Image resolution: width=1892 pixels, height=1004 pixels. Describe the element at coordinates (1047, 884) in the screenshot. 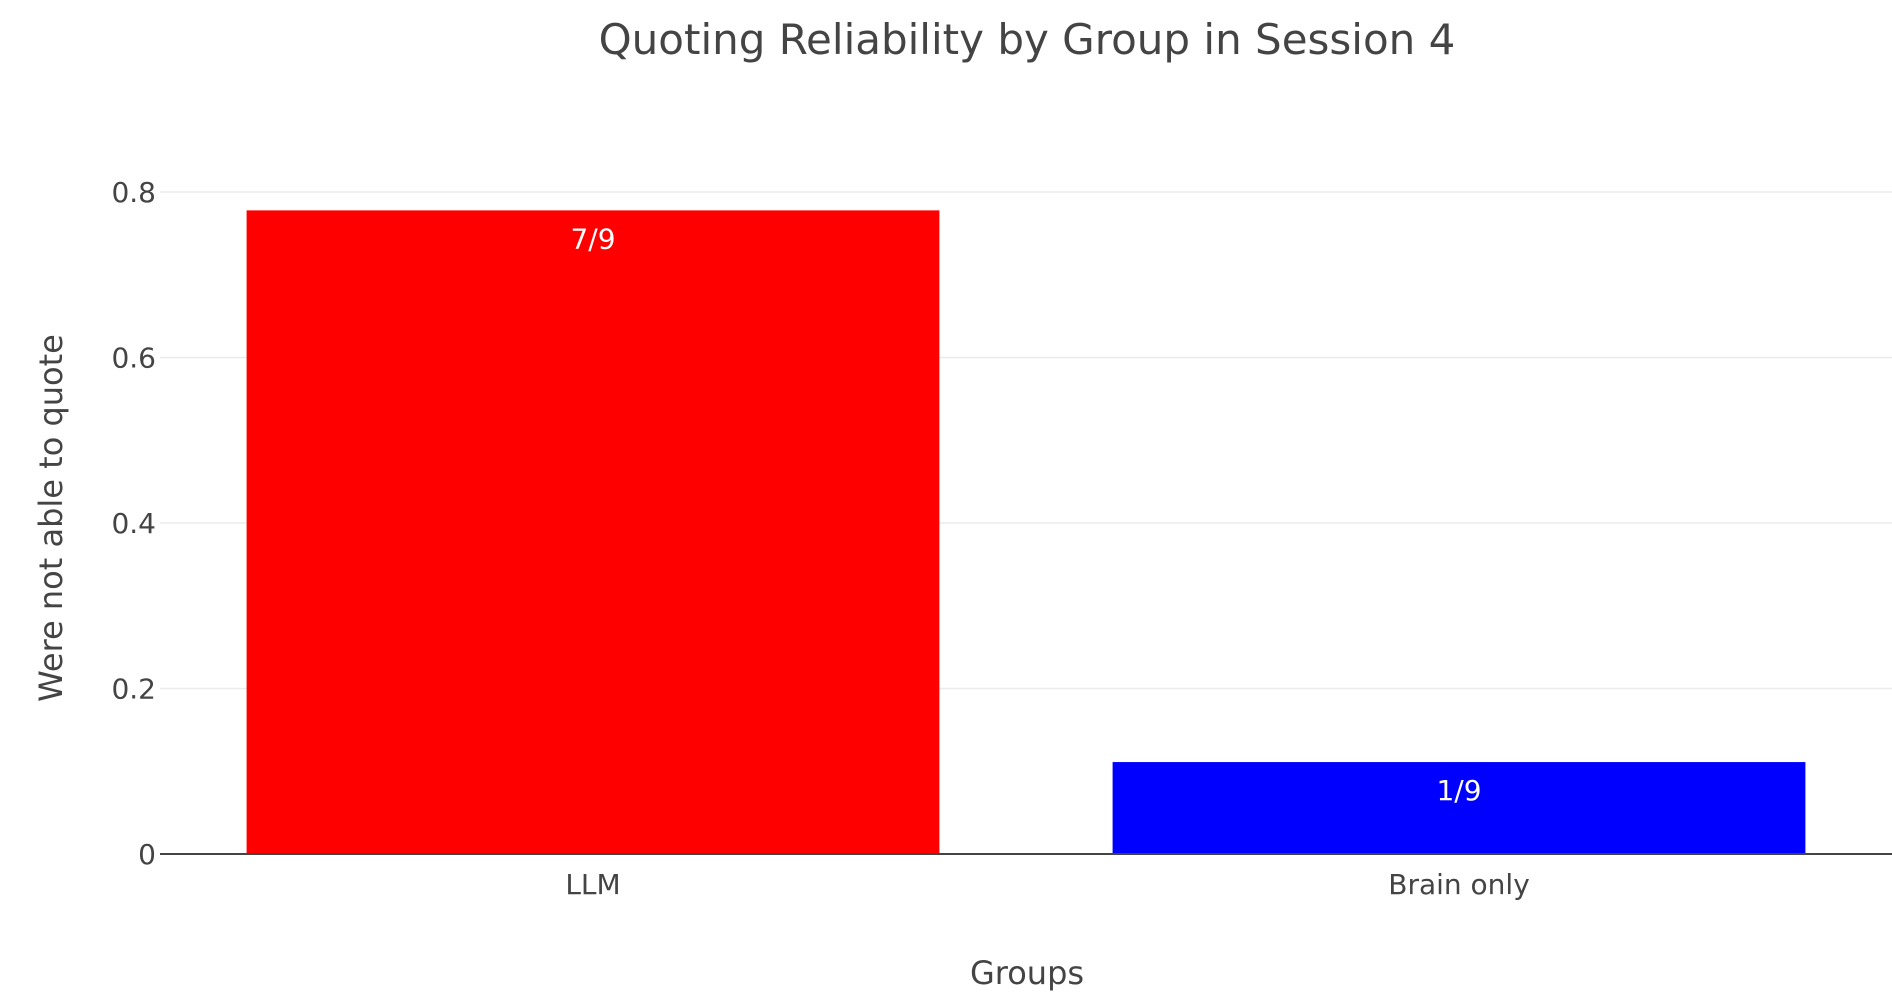

I see `x-axis-ticks: LLM Brain only` at that location.